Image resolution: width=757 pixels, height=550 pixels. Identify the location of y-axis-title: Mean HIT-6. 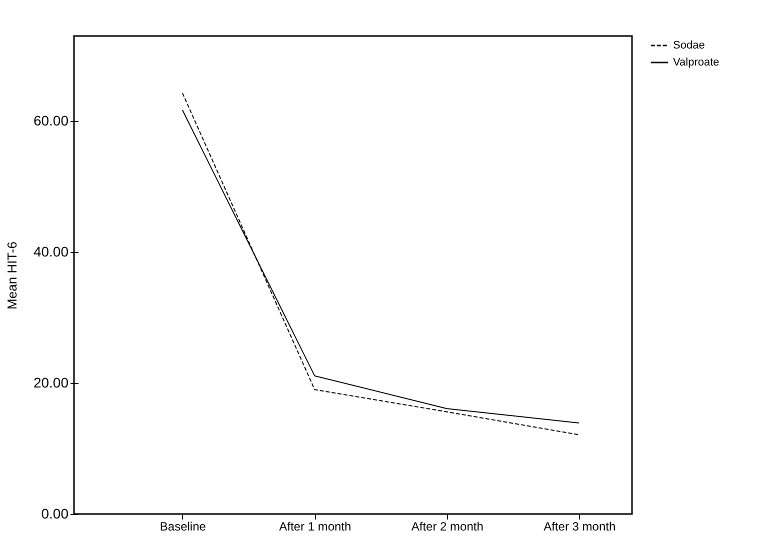
(12, 276).